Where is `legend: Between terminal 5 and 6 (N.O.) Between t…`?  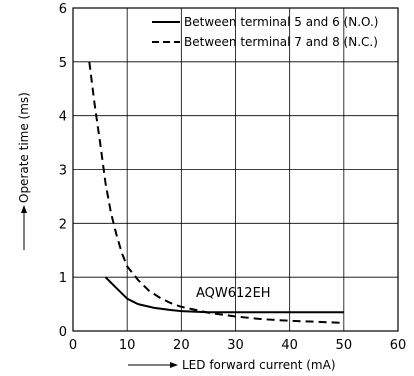 legend: Between terminal 5 and 6 (N.O.) Between t… is located at coordinates (265, 32).